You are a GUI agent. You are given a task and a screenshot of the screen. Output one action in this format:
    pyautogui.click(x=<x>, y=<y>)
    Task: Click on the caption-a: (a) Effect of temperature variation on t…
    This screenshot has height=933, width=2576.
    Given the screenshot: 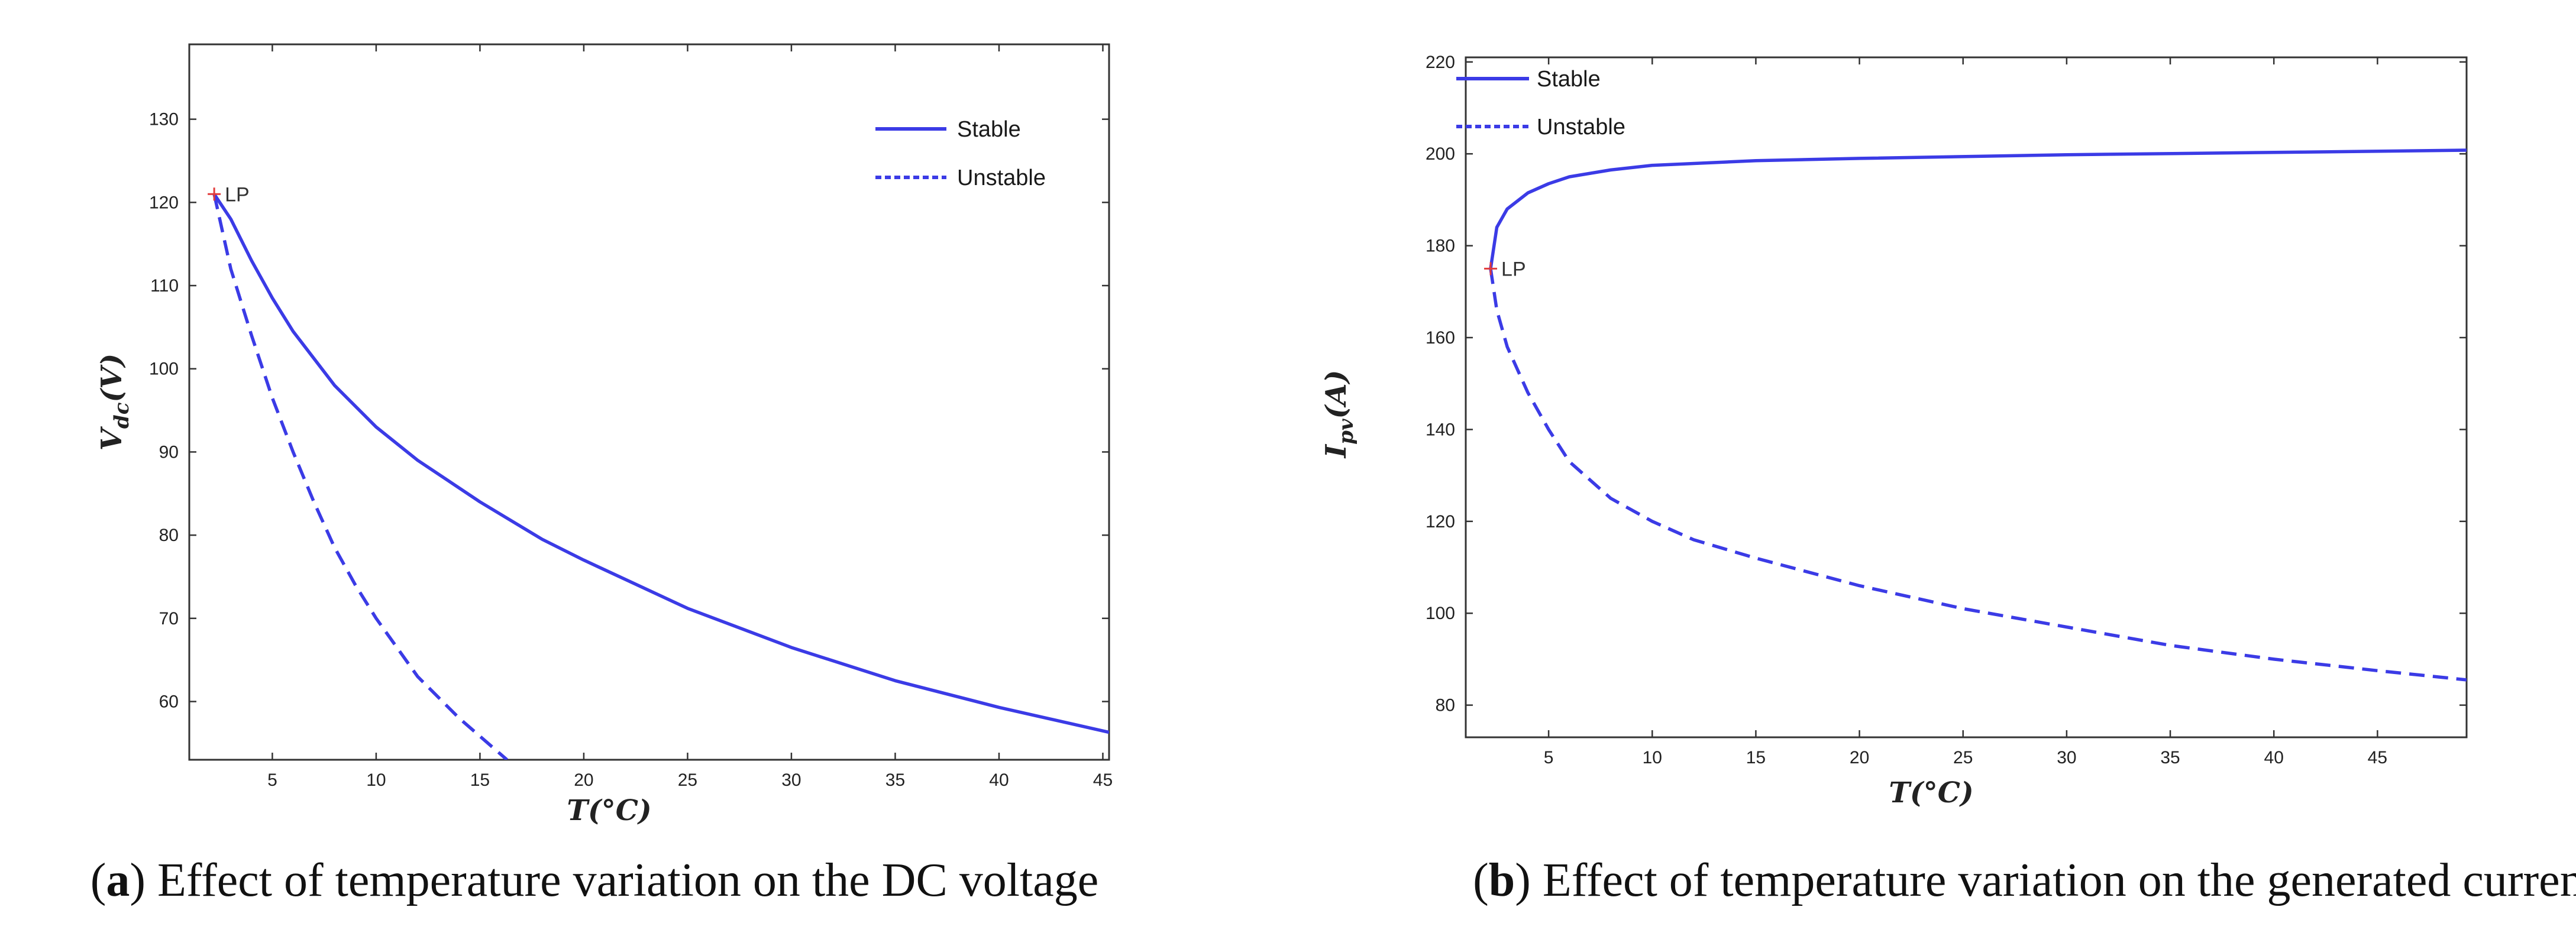 What is the action you would take?
    pyautogui.click(x=595, y=880)
    